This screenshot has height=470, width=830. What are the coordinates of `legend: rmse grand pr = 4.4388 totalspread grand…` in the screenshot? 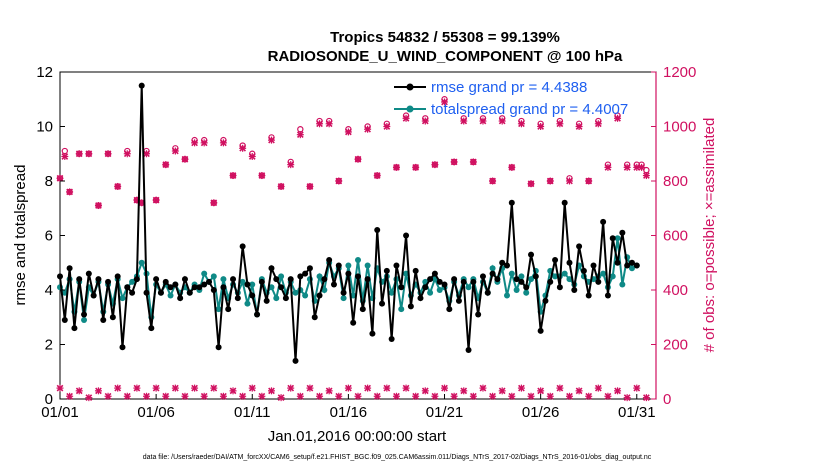 It's located at (511, 98).